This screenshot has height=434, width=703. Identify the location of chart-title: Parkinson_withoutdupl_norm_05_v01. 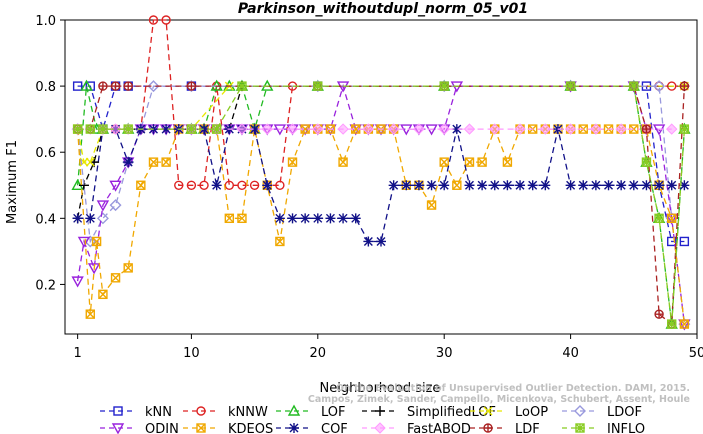
(383, 9).